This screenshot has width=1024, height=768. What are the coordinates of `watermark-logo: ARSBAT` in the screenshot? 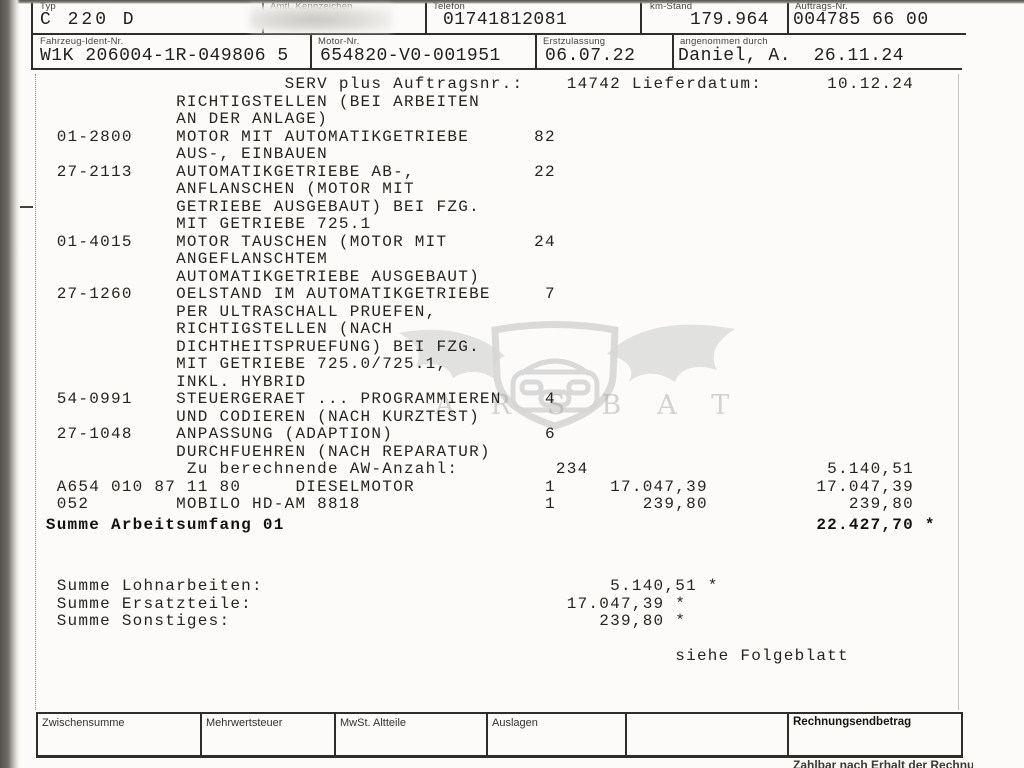 It's located at (568, 375).